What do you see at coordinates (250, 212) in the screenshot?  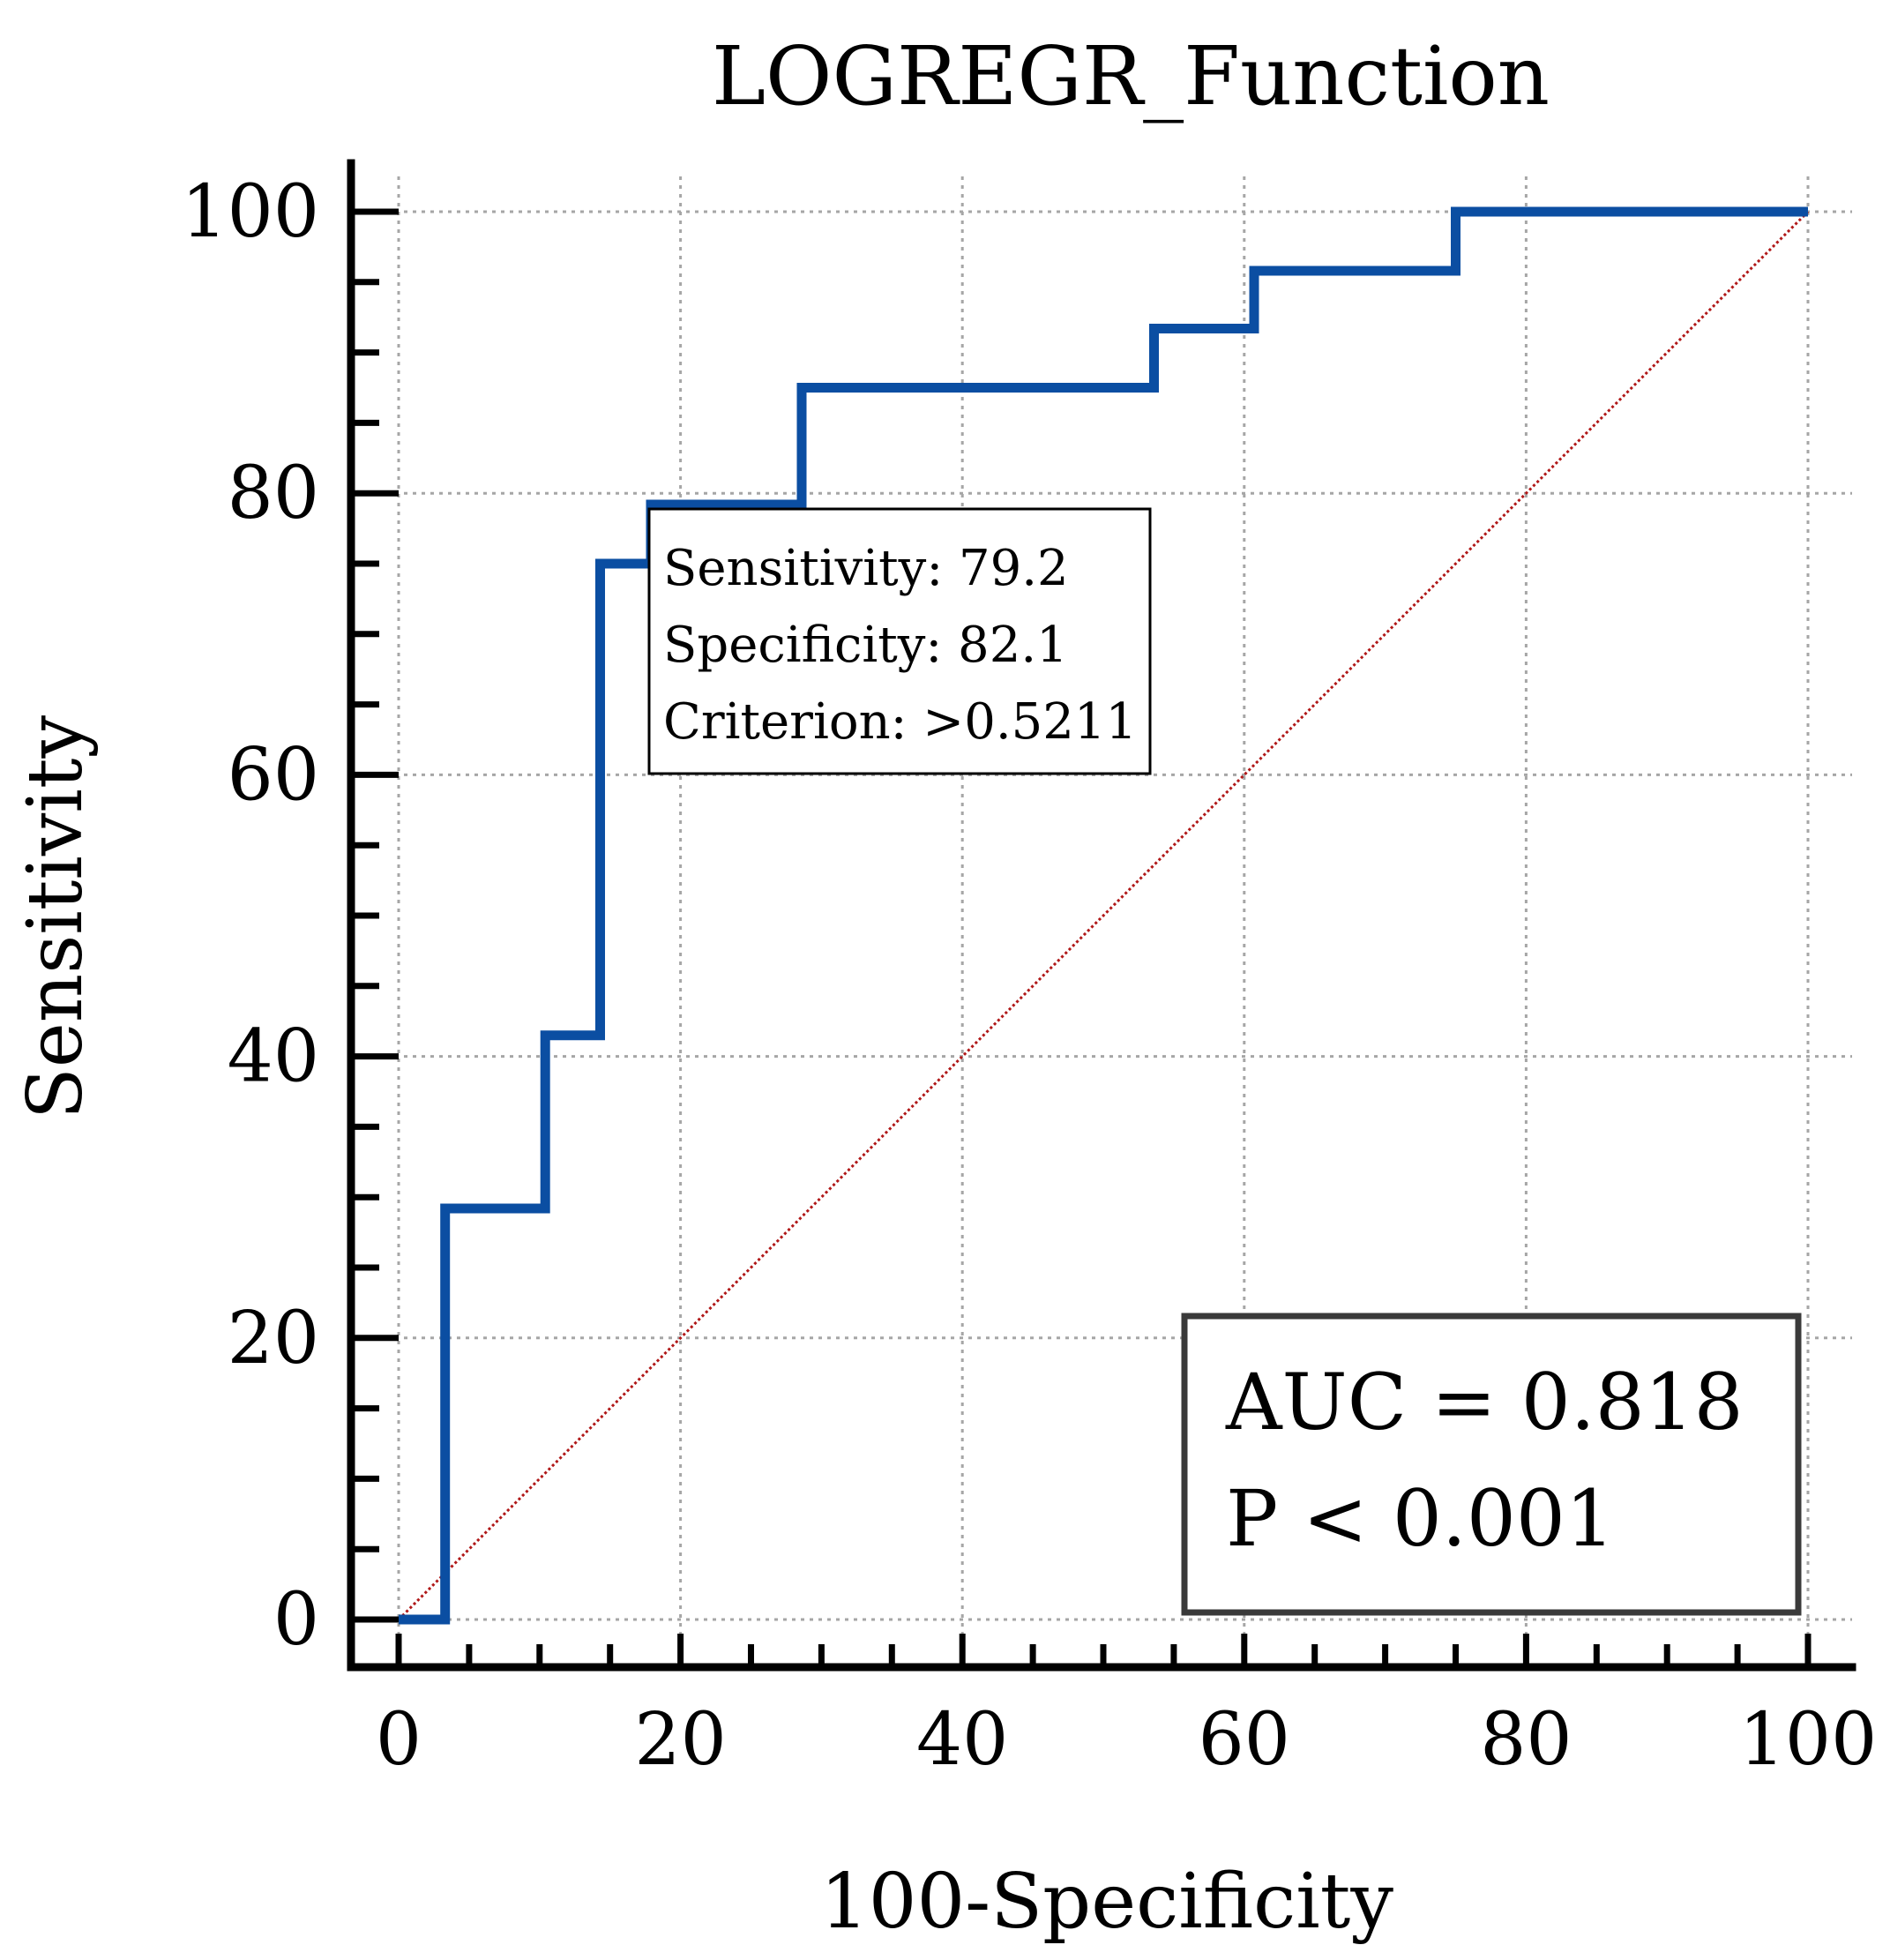 I see `y-tick-label: 100` at bounding box center [250, 212].